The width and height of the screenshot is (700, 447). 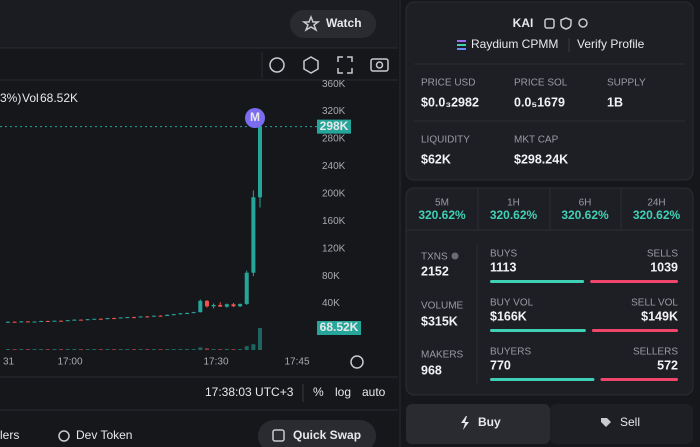 What do you see at coordinates (549, 23) in the screenshot?
I see `copy-icon` at bounding box center [549, 23].